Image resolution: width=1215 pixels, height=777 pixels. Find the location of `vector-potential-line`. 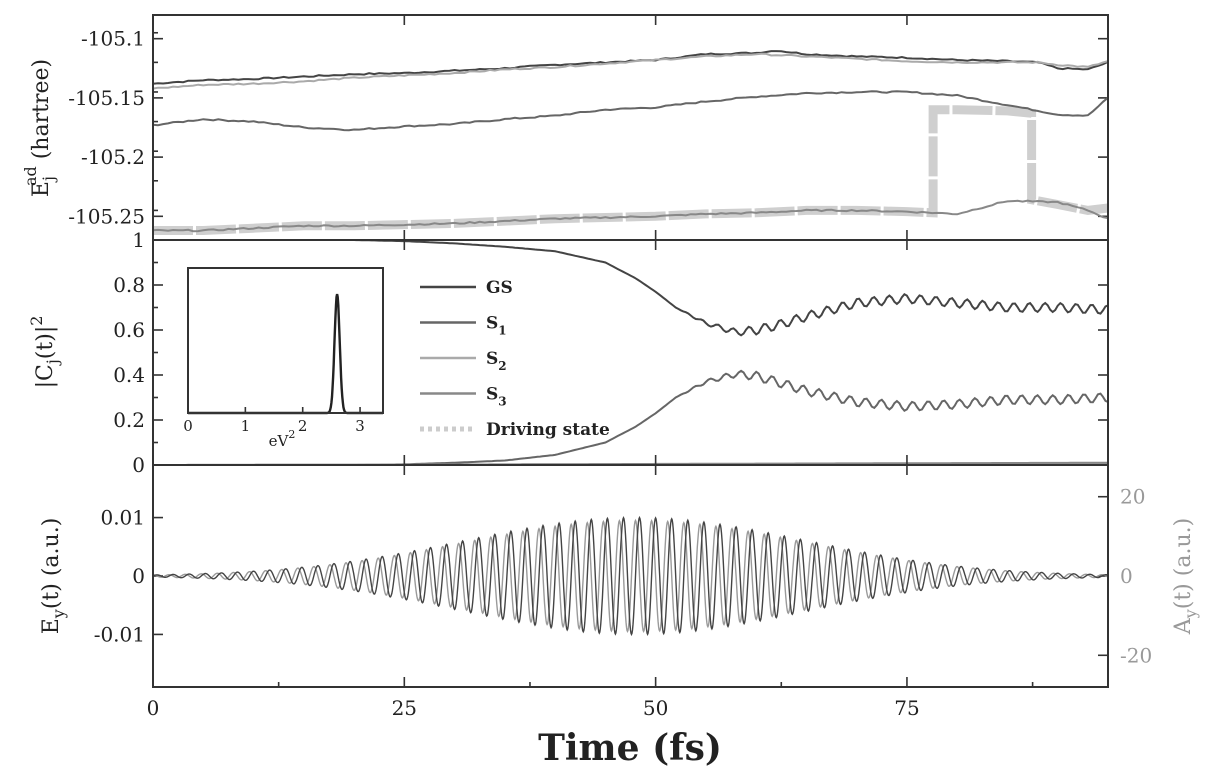

vector-potential-line is located at coordinates (631, 575).